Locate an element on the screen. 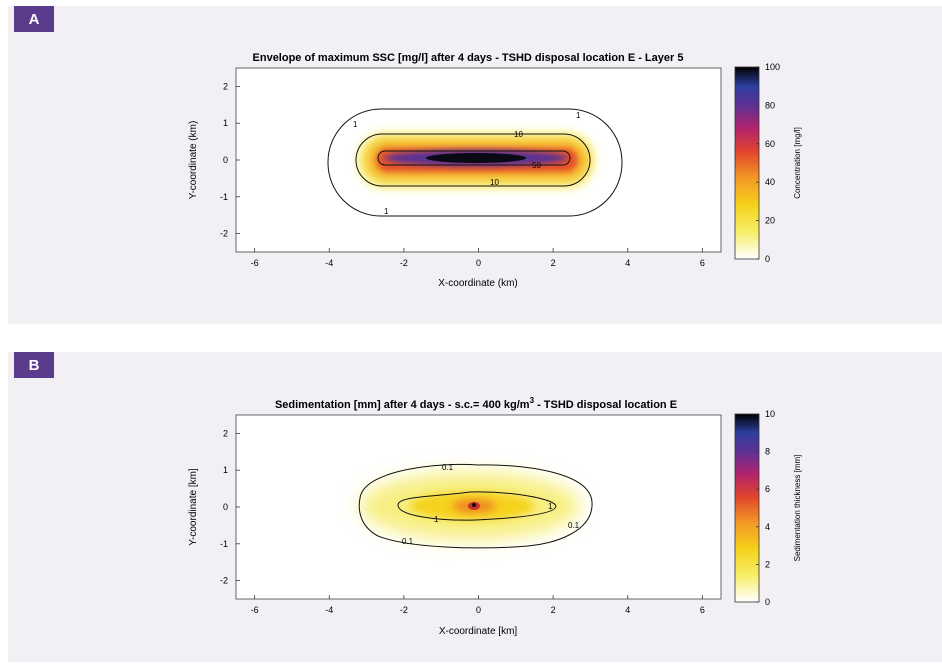  contour-label-1c: 1 is located at coordinates (386, 211).